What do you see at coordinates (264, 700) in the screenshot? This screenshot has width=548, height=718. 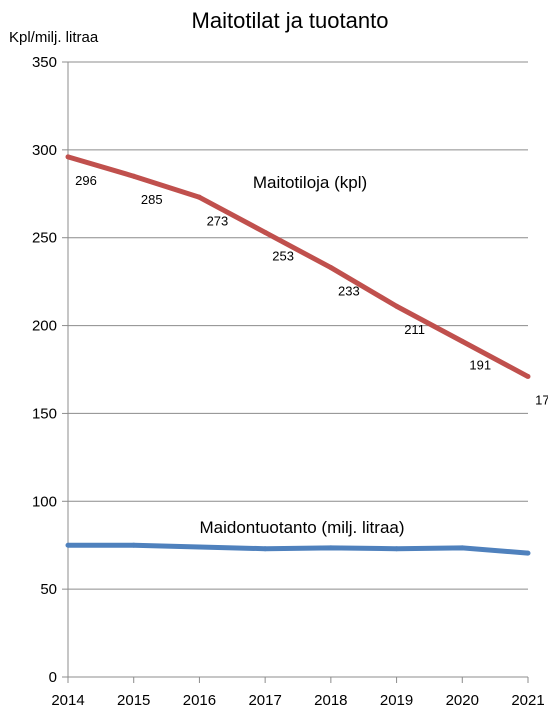 I see `x-tick-label-2017: 2017` at bounding box center [264, 700].